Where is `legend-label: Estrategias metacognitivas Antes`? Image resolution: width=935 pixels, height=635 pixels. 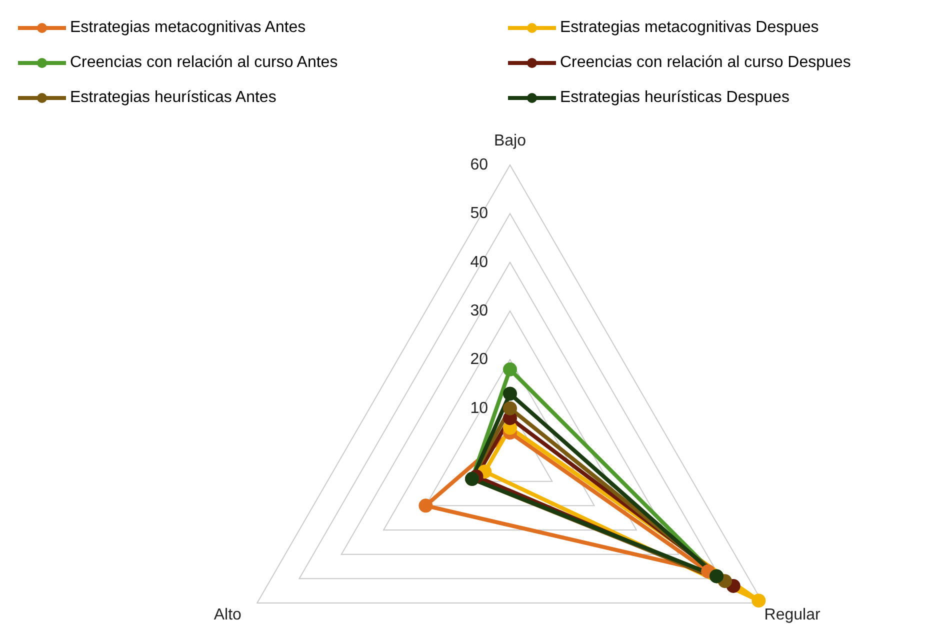 legend-label: Estrategias metacognitivas Antes is located at coordinates (188, 27).